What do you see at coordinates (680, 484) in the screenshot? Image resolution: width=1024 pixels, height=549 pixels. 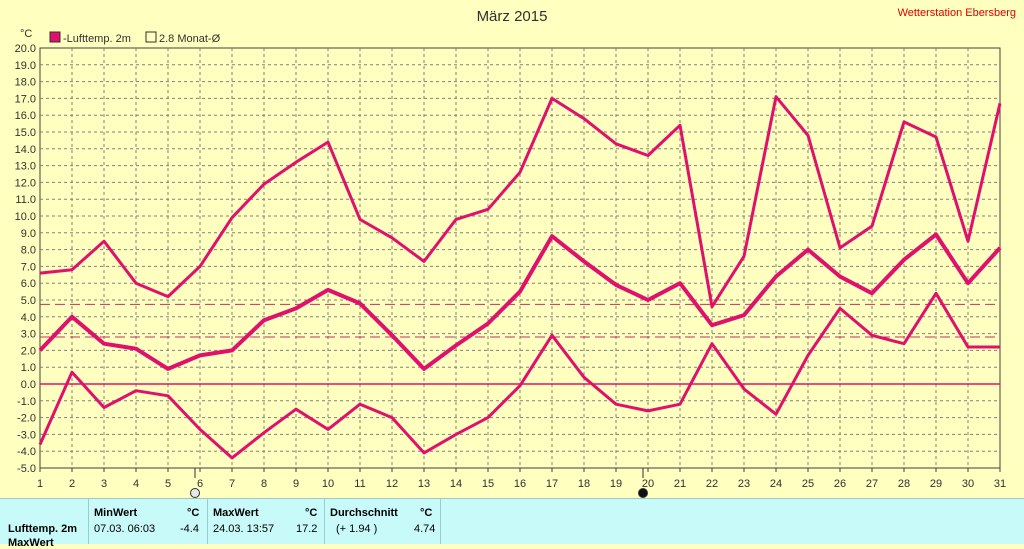 I see `x-tick-label: 21` at bounding box center [680, 484].